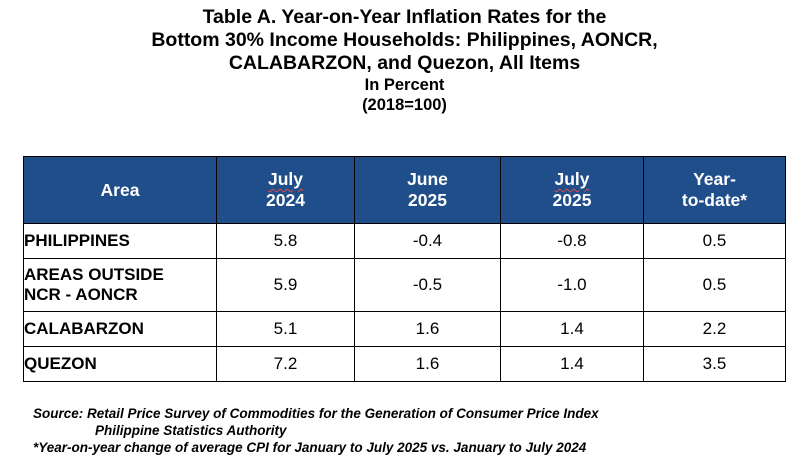 The height and width of the screenshot is (466, 809). What do you see at coordinates (427, 179) in the screenshot?
I see `header-june-2025-month: June` at bounding box center [427, 179].